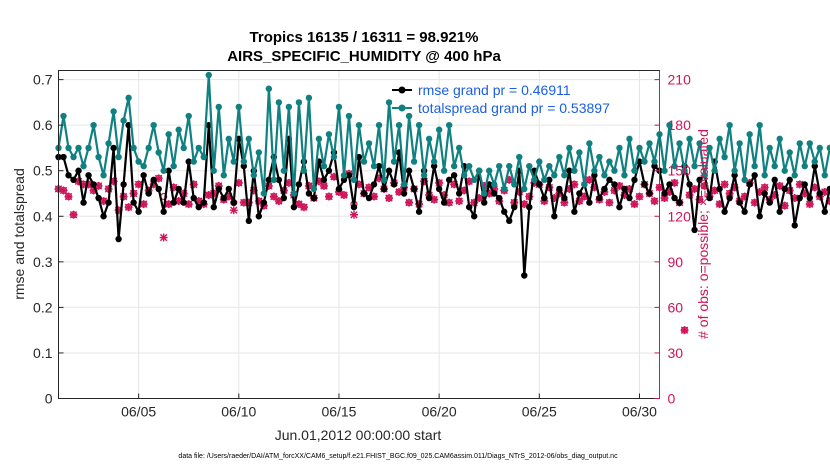 The image size is (830, 470). I want to click on y2-tick-label: 0, so click(672, 399).